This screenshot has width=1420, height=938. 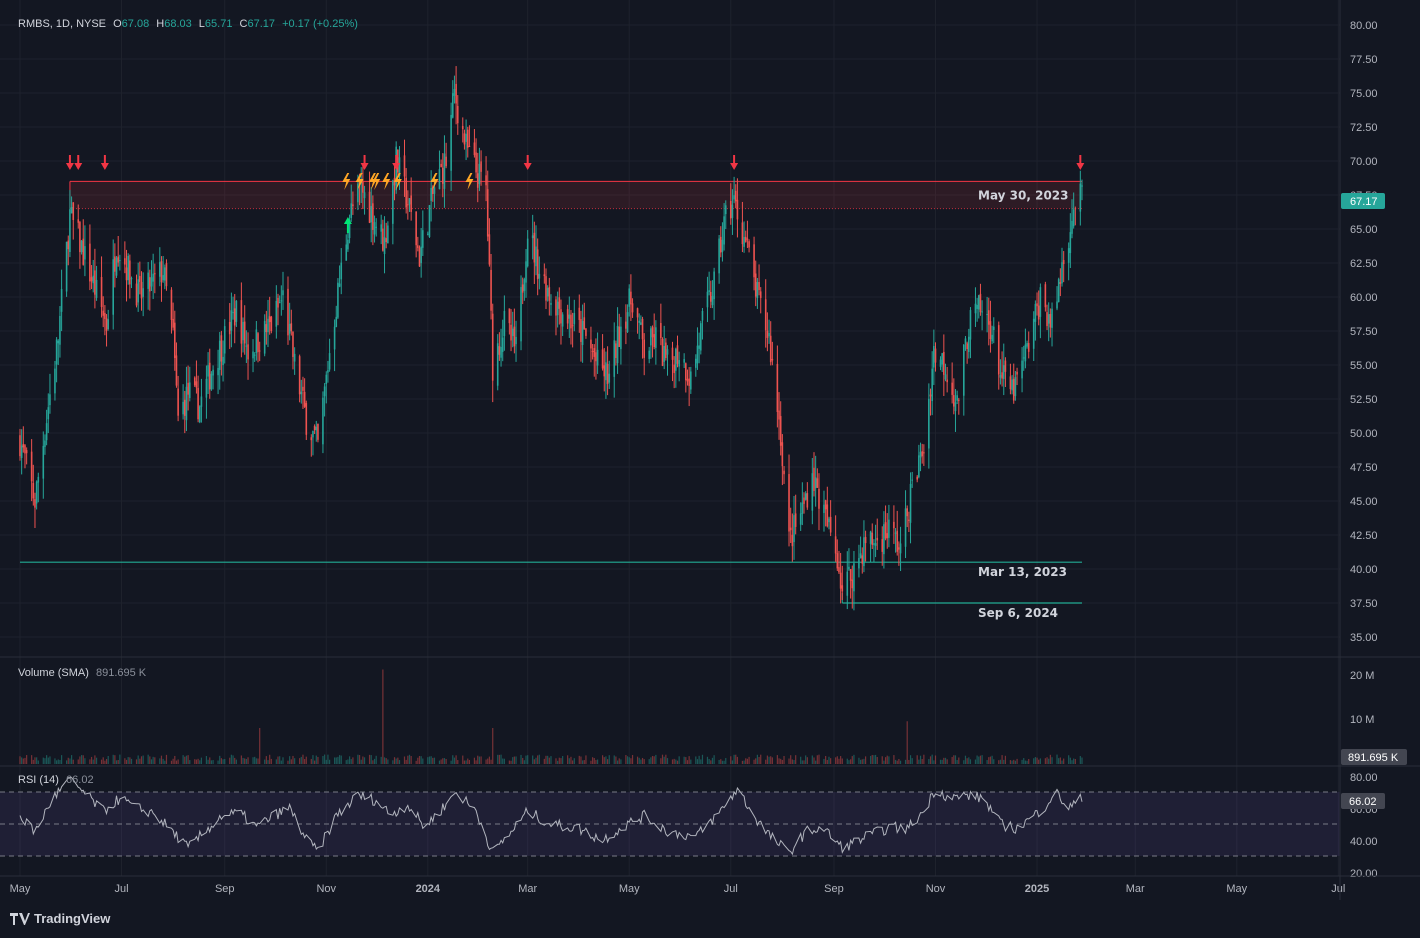 I want to click on rsi-tick: 40.00, so click(x=1364, y=842).